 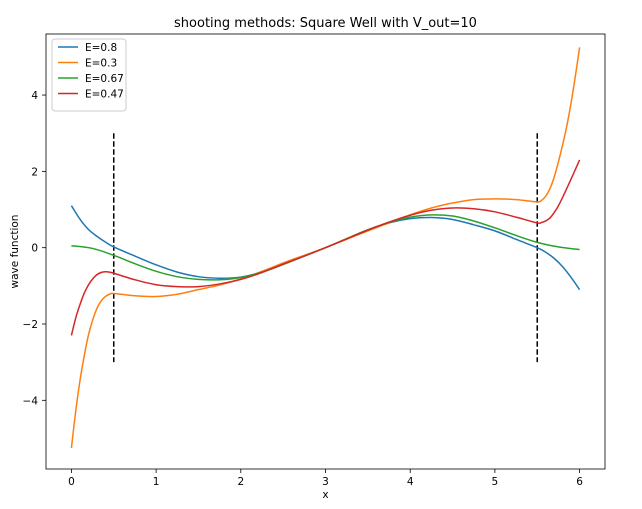 What do you see at coordinates (34, 96) in the screenshot?
I see `y-tick-label: 4` at bounding box center [34, 96].